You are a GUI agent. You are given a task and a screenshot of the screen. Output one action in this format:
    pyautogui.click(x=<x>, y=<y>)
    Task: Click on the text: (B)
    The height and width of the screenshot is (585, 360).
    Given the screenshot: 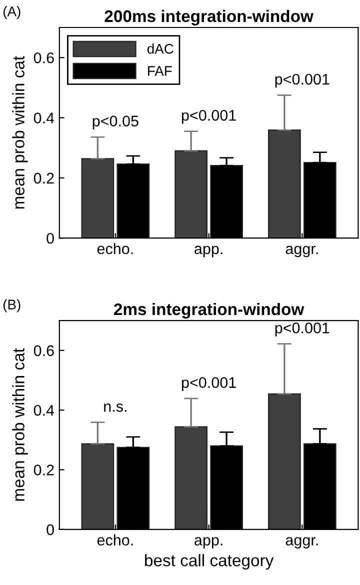 What is the action you would take?
    pyautogui.click(x=11, y=305)
    